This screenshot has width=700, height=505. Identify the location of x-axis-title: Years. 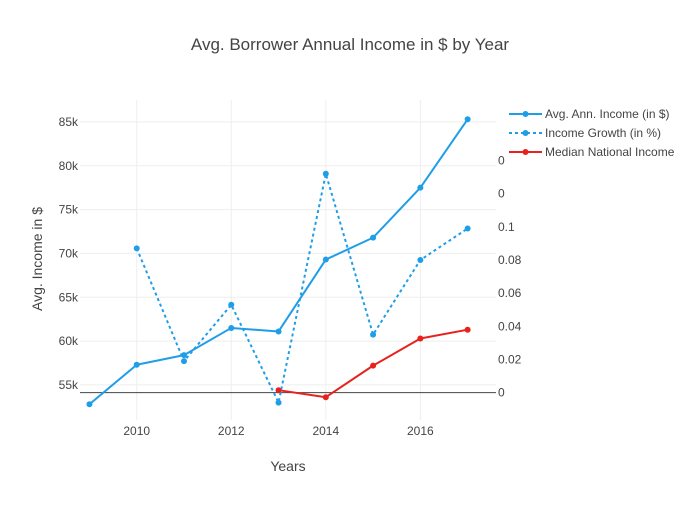
(287, 466).